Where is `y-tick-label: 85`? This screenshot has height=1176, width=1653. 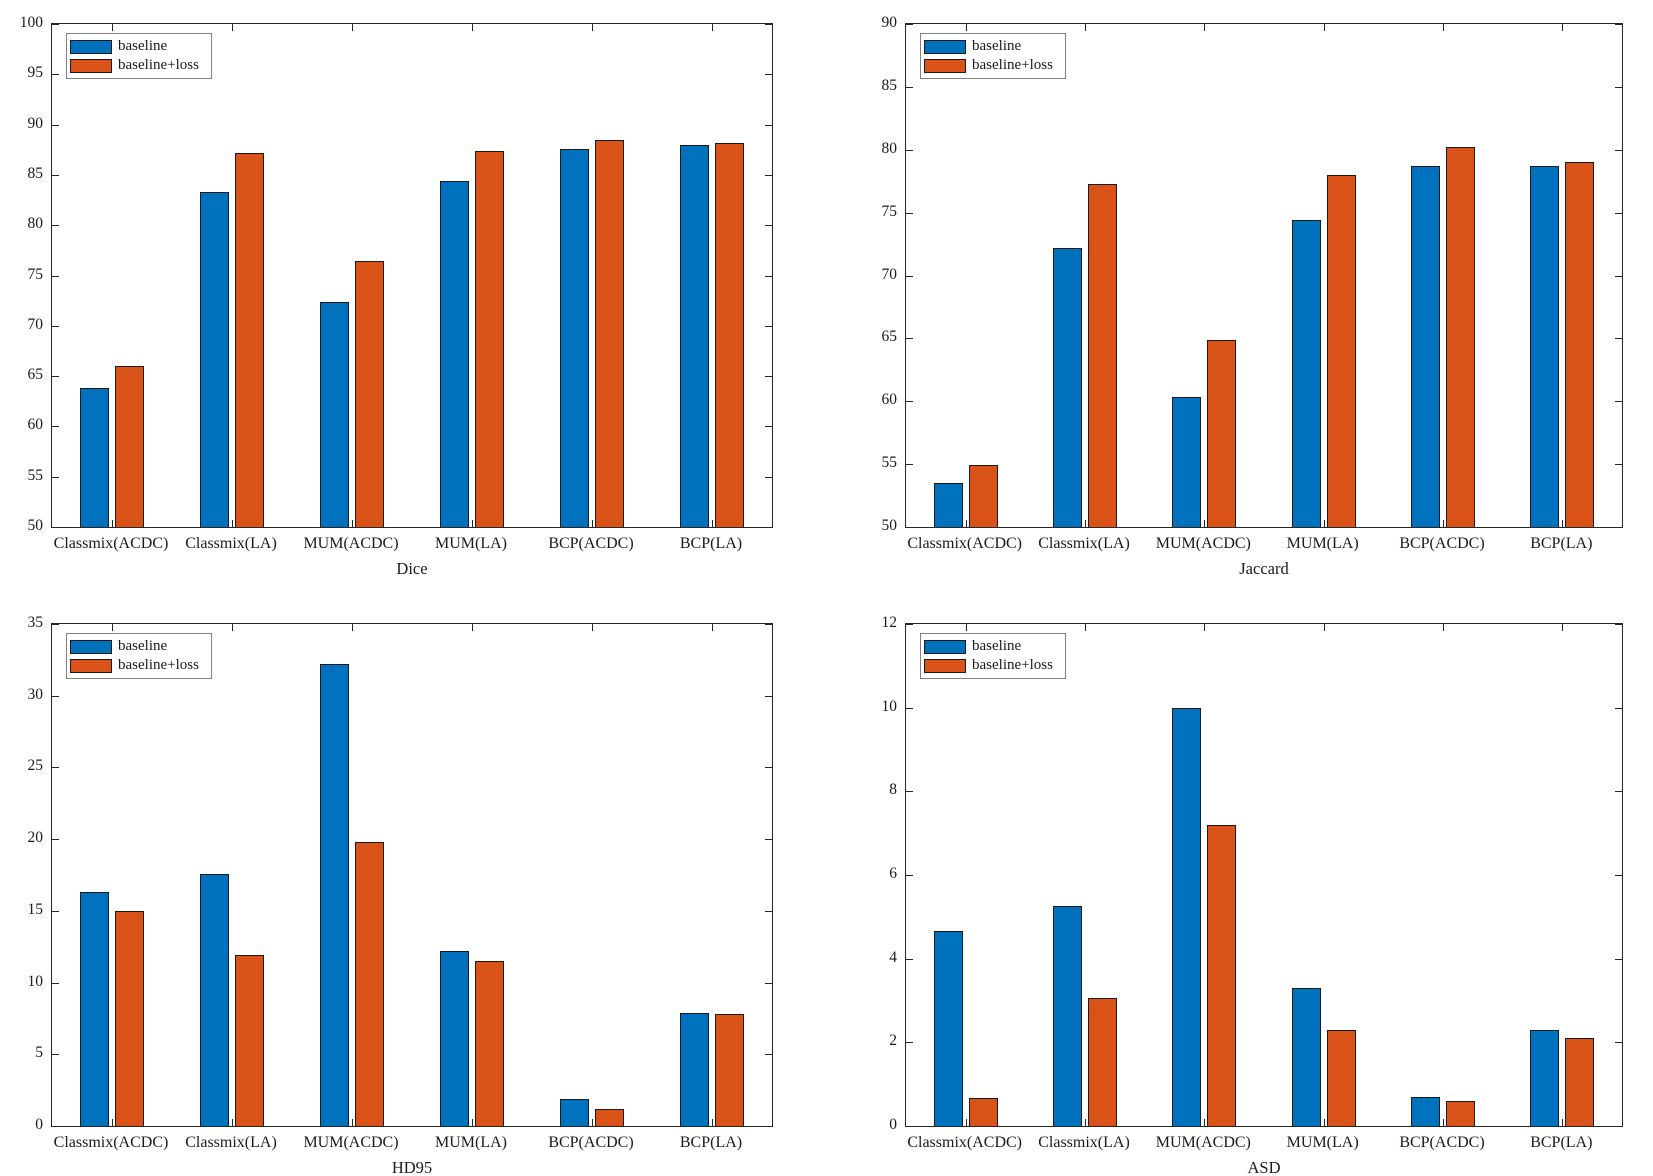 y-tick-label: 85 is located at coordinates (35, 173).